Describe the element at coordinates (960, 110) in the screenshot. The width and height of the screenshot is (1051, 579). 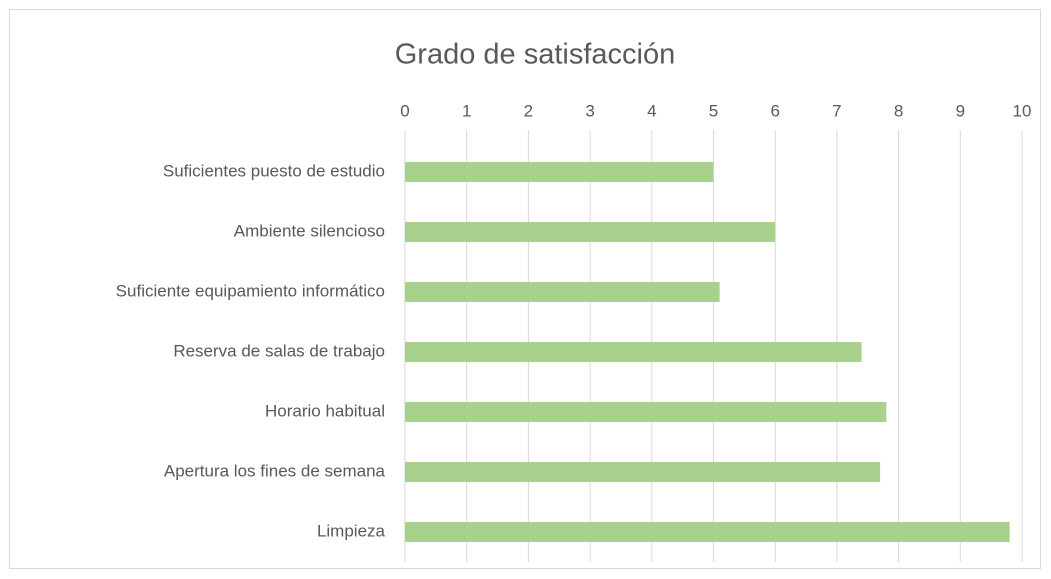
I see `x-tick-label: 9` at that location.